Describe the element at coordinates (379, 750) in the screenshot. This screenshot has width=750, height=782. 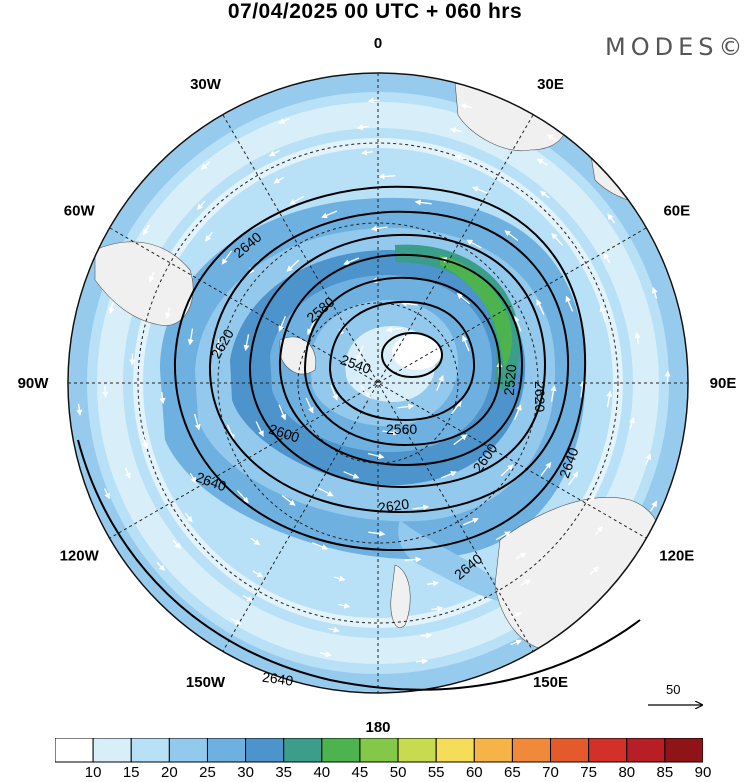
I see `colorbar` at that location.